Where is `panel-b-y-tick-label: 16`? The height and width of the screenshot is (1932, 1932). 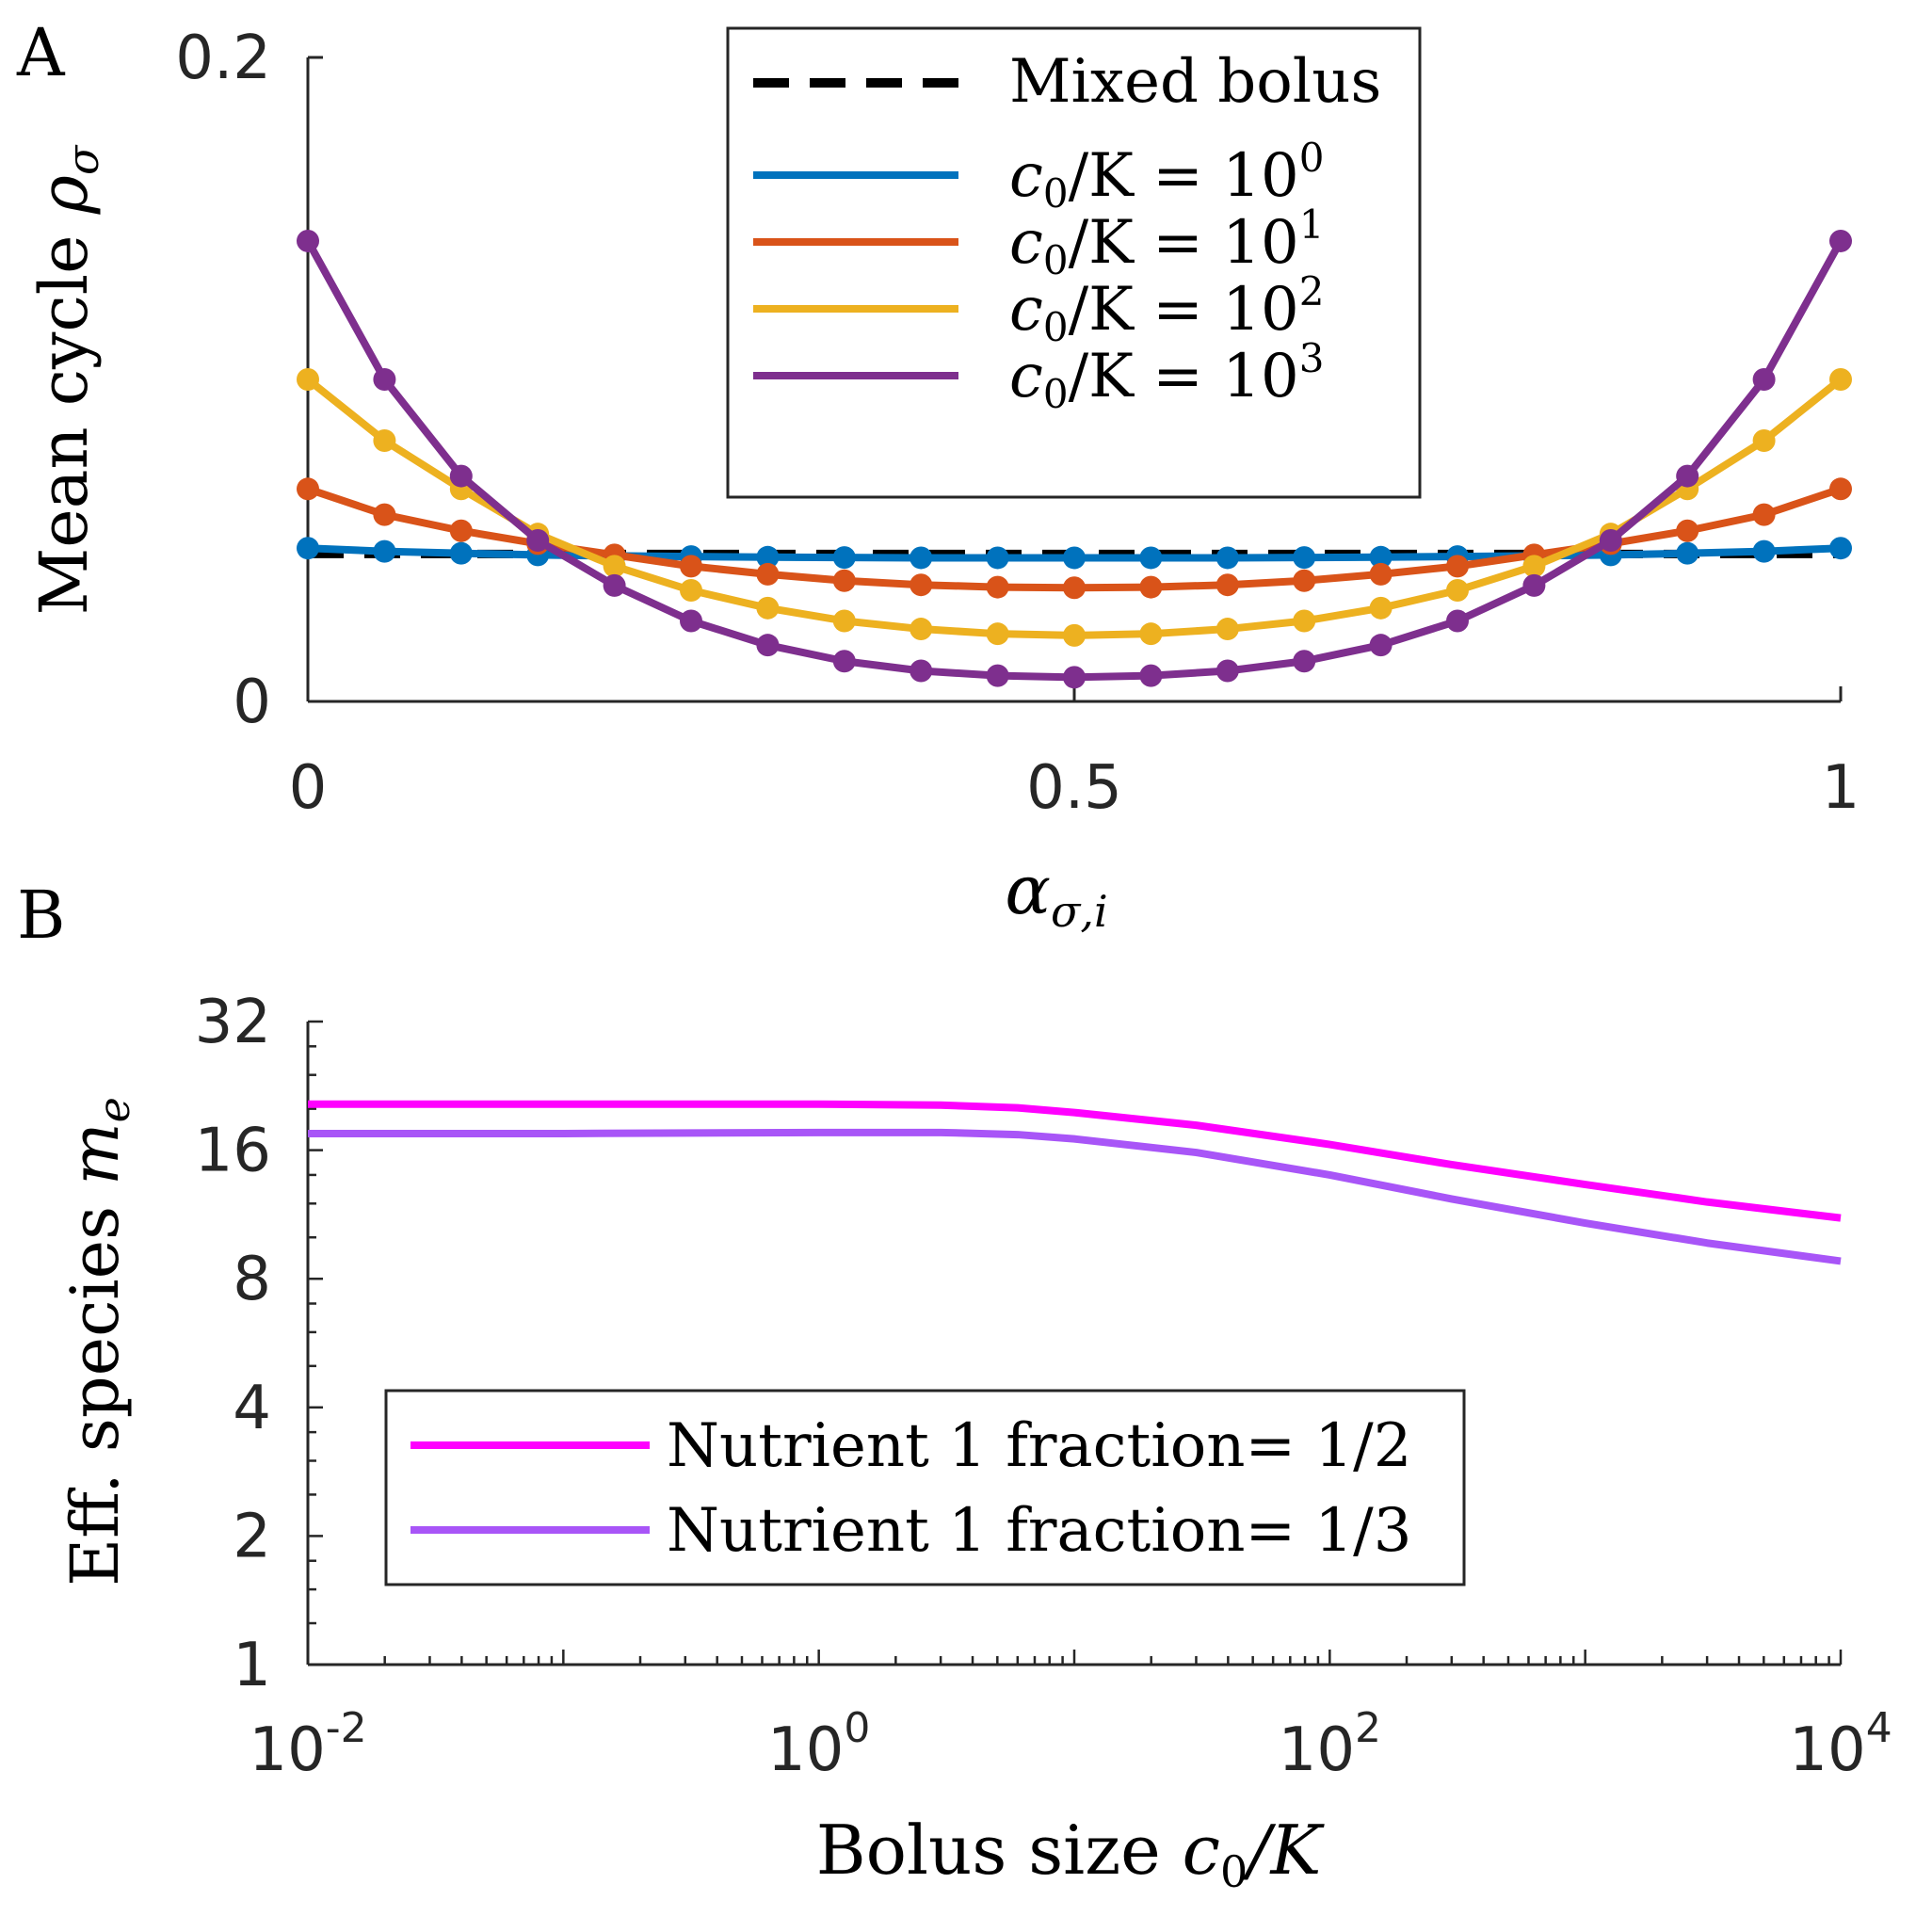 panel-b-y-tick-label: 16 is located at coordinates (233, 1151).